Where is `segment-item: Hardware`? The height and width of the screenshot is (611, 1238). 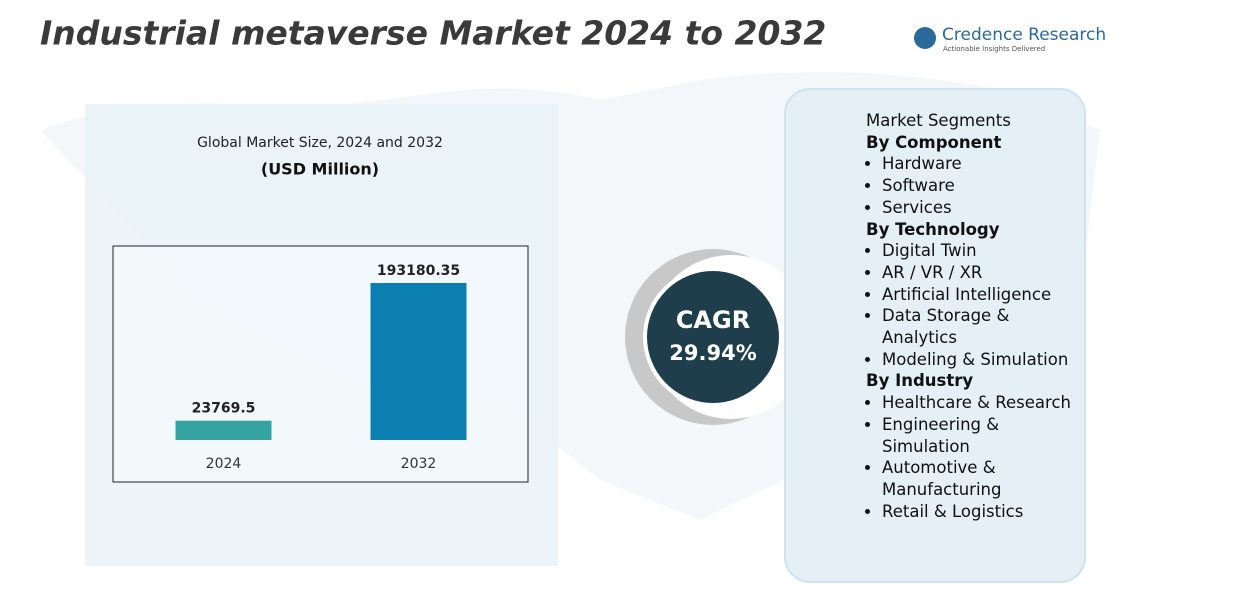
segment-item: Hardware is located at coordinates (979, 164).